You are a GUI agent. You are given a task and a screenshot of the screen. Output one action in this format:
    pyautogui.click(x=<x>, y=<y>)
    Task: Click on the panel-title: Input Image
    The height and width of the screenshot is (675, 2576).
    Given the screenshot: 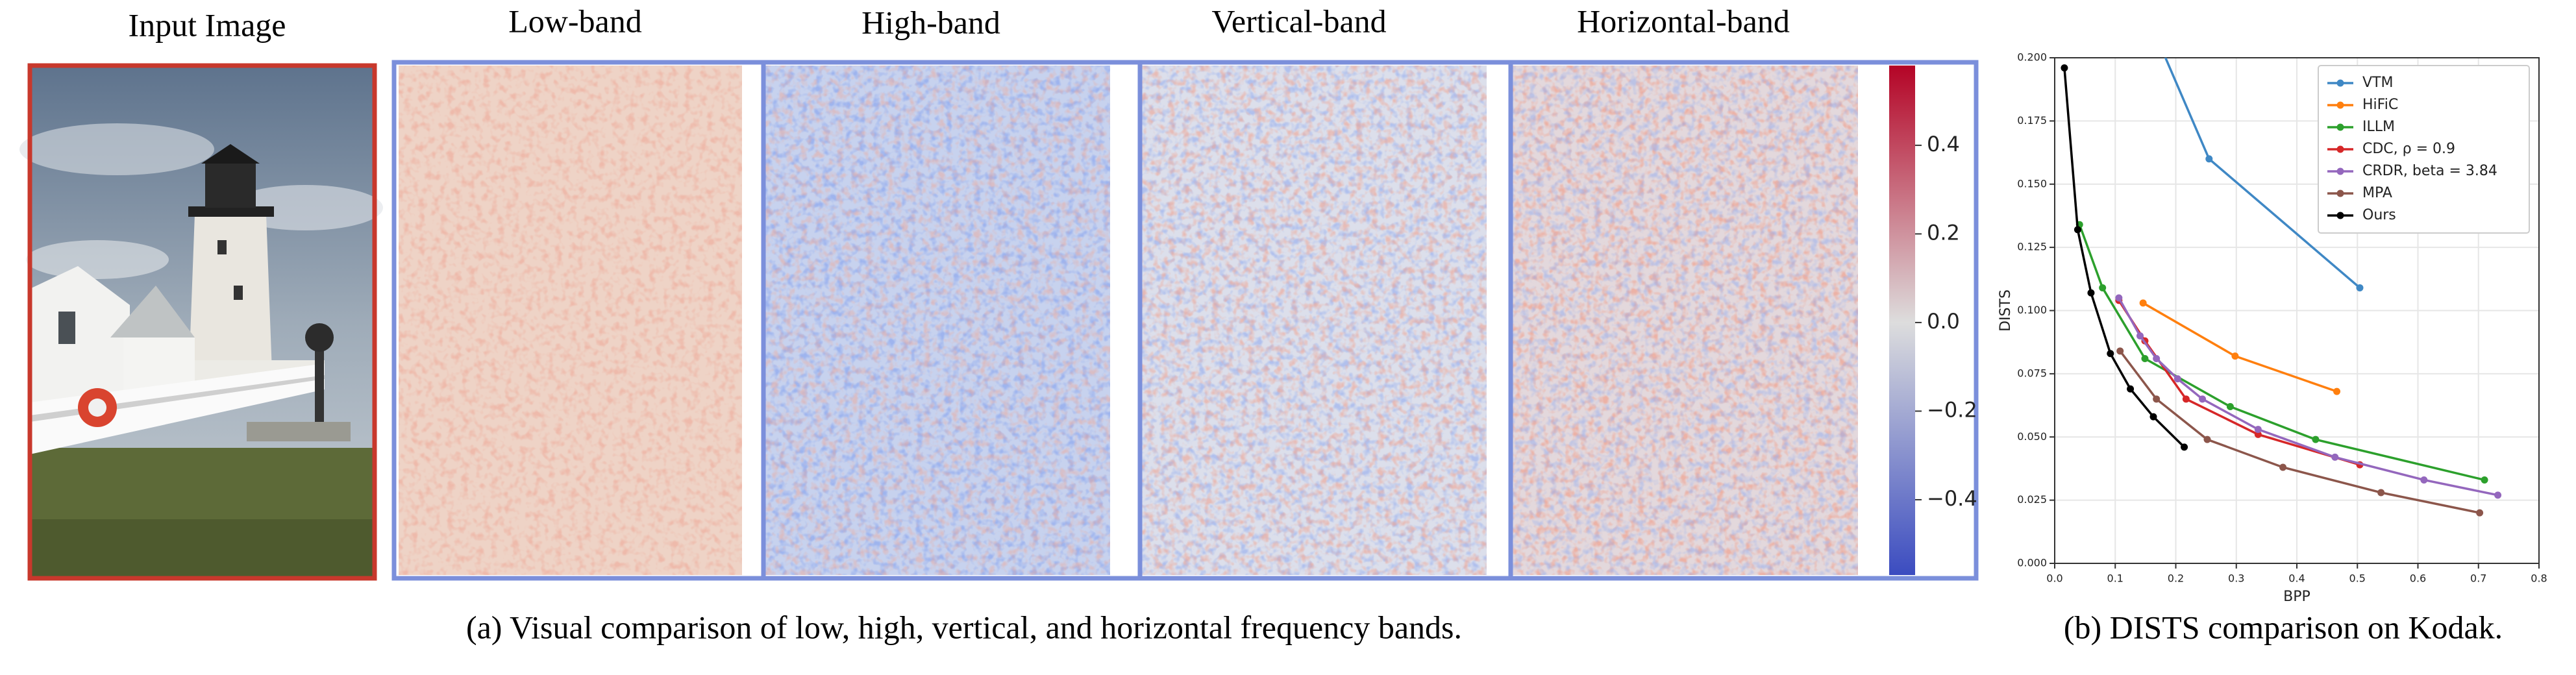 What is the action you would take?
    pyautogui.click(x=207, y=24)
    